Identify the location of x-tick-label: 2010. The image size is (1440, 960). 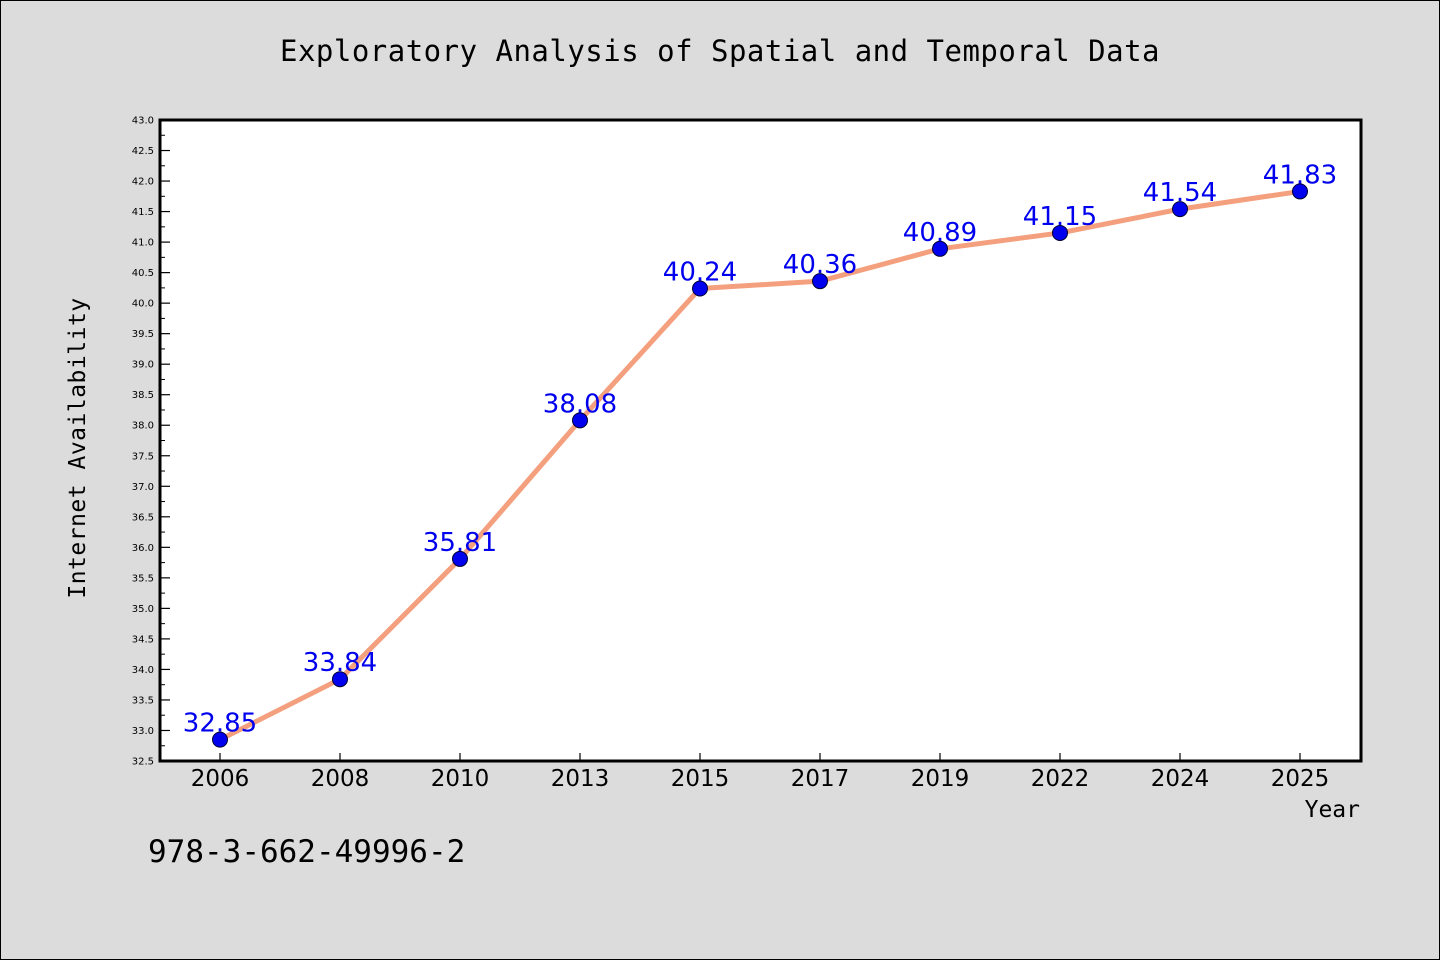
(460, 779).